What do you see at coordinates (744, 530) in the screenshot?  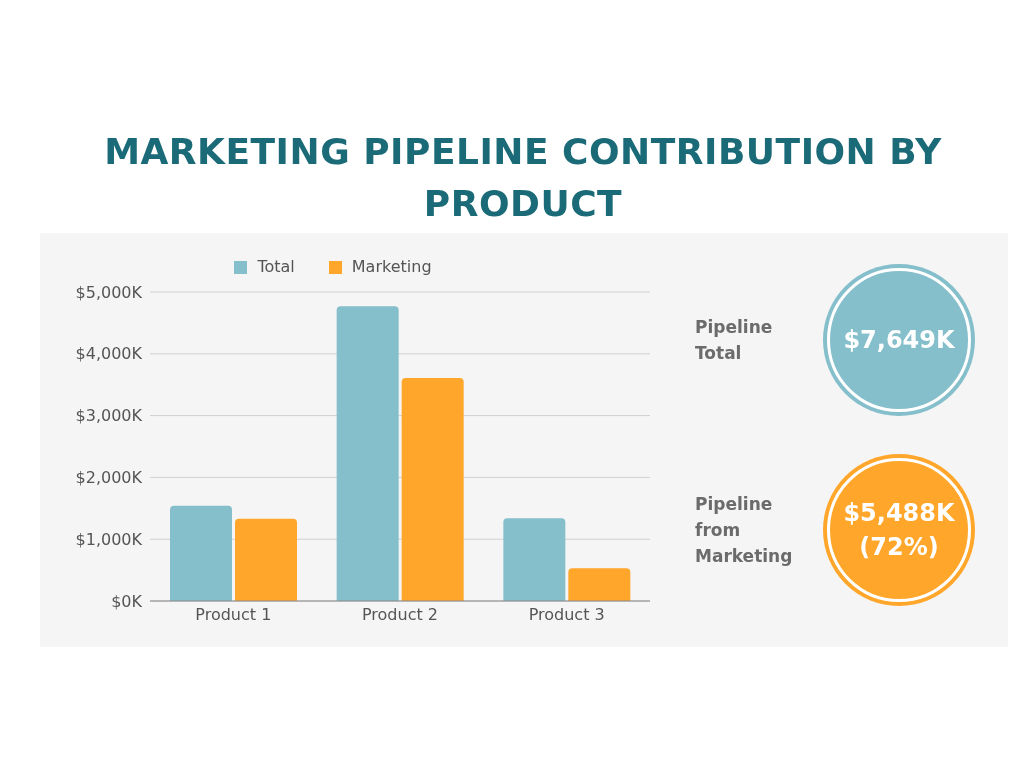 I see `text: Pipeline from Marketing` at bounding box center [744, 530].